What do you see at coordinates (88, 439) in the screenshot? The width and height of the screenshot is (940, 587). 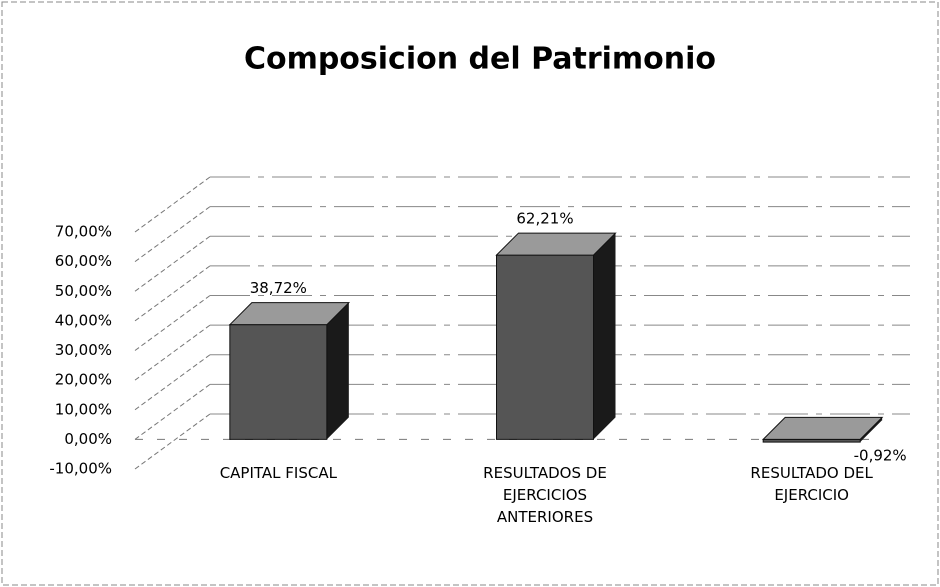 I see `y-tick-label: 0,00%` at bounding box center [88, 439].